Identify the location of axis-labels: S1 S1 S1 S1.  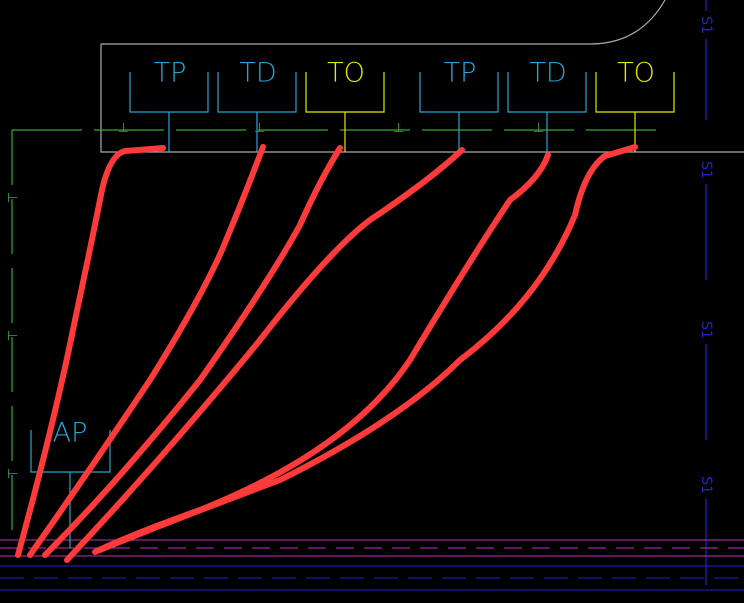
(706, 255).